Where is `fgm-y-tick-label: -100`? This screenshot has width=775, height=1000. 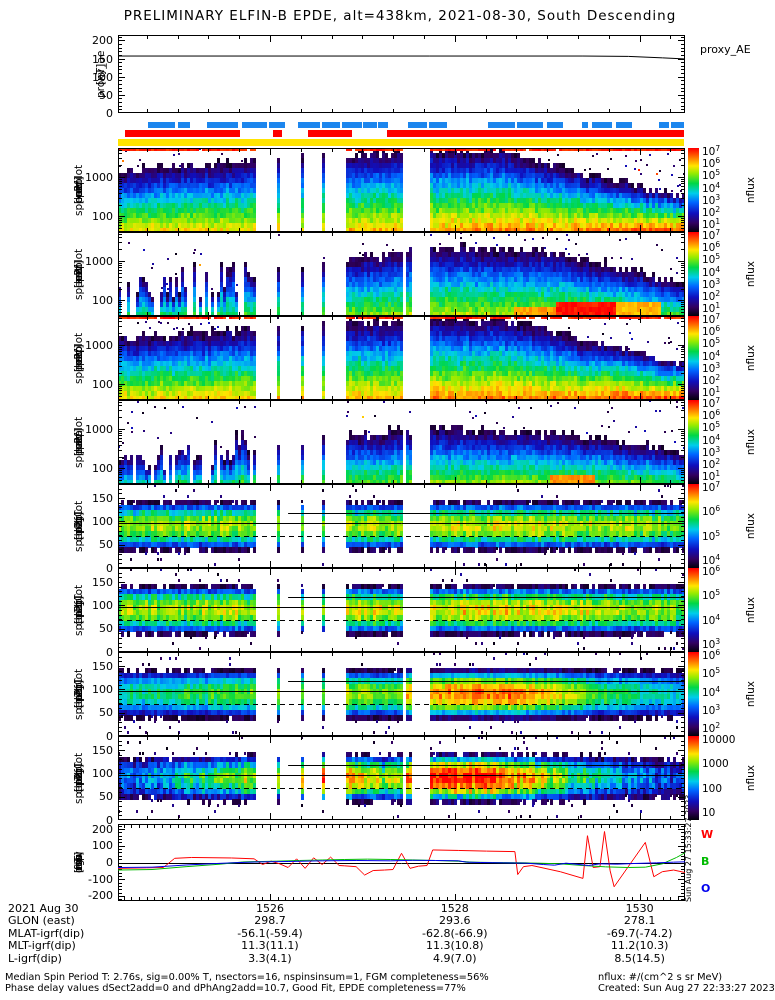
fgm-y-tick-label: -100 is located at coordinates (100, 879).